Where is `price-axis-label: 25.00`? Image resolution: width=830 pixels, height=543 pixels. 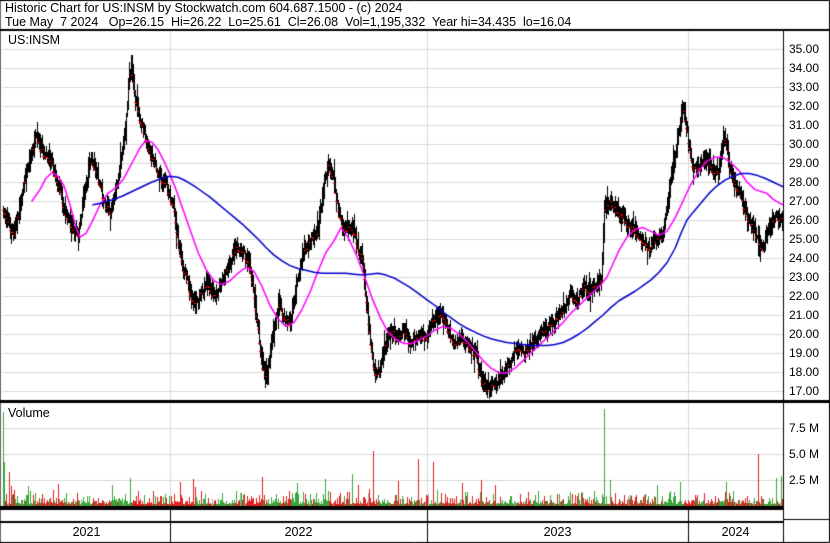 price-axis-label: 25.00 is located at coordinates (804, 239).